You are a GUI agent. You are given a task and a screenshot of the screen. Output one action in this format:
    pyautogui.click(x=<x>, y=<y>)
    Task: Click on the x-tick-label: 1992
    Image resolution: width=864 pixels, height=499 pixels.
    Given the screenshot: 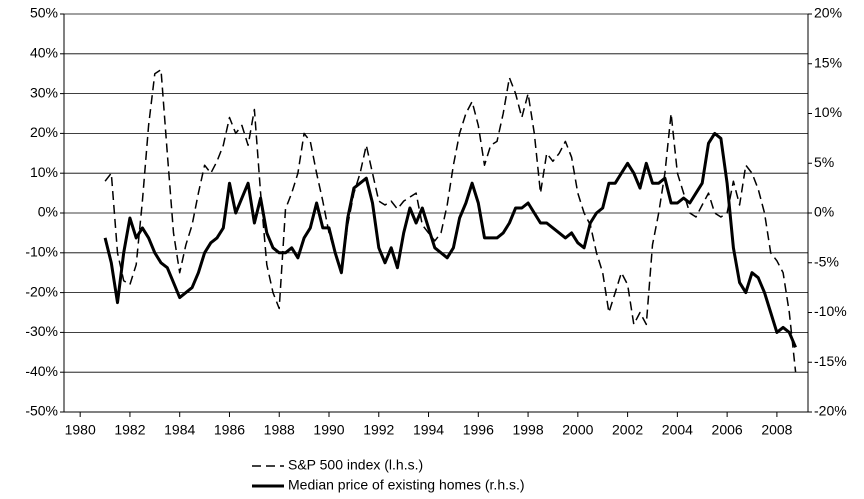 What is the action you would take?
    pyautogui.click(x=378, y=430)
    